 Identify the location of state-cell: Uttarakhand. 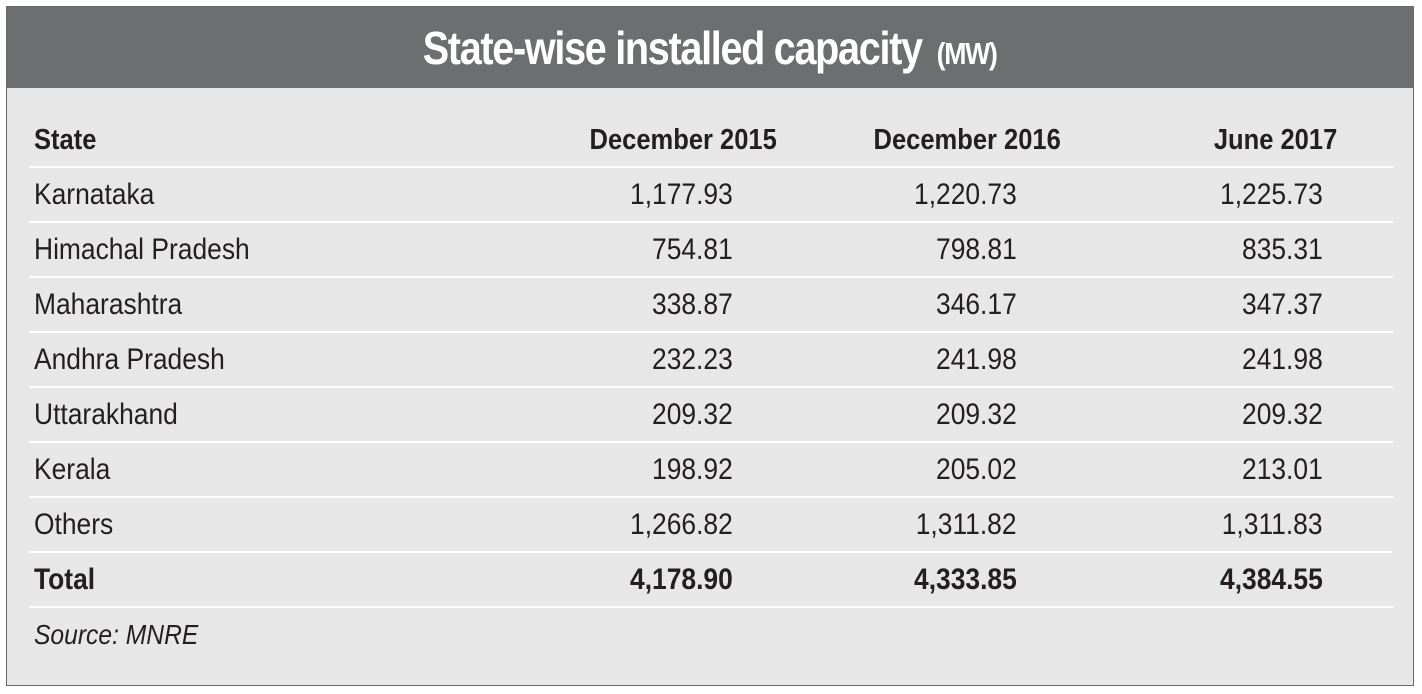
(106, 414).